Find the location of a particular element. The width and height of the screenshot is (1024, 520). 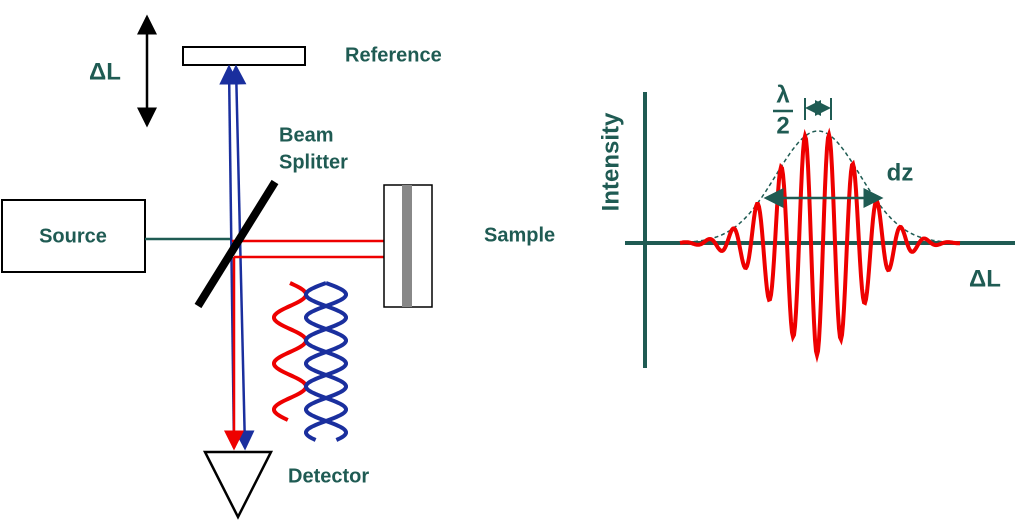

dz-label: dz is located at coordinates (900, 172).